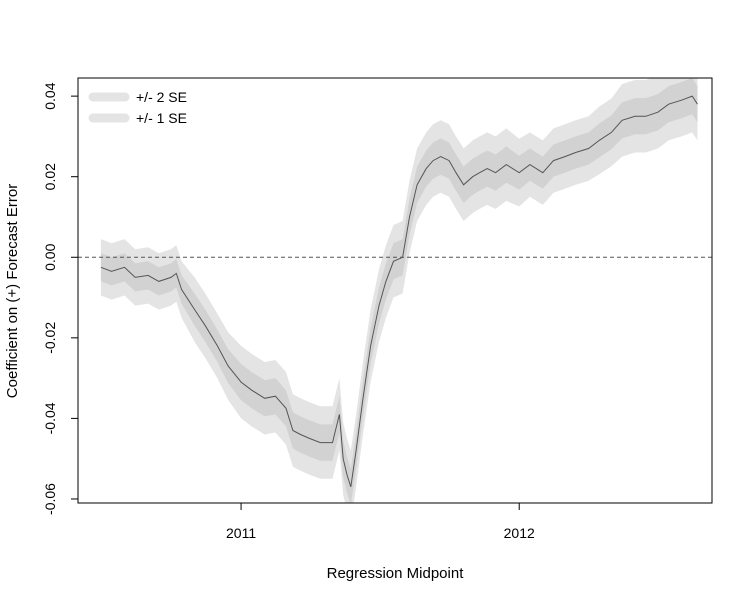 The image size is (753, 602). I want to click on legend: +/- 2 SE +/- 1 SE, so click(137, 107).